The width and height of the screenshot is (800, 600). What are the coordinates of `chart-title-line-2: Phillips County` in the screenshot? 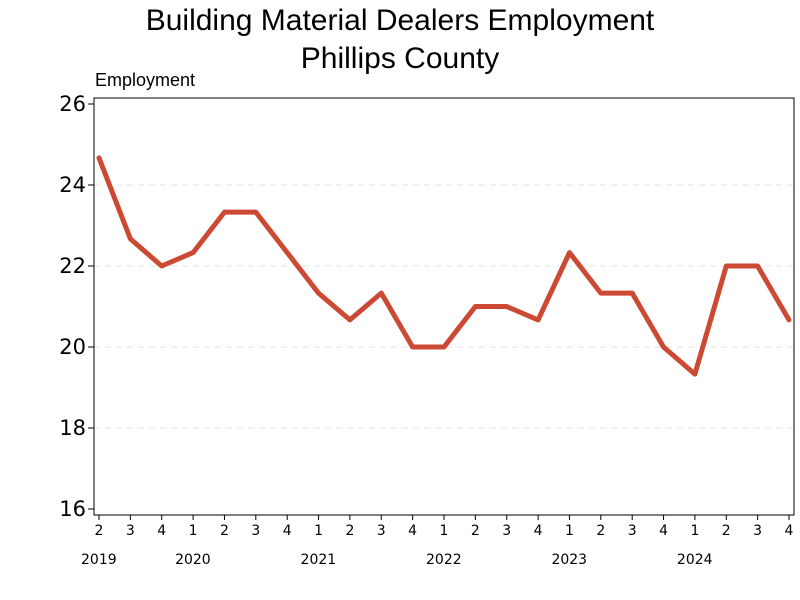 It's located at (400, 58).